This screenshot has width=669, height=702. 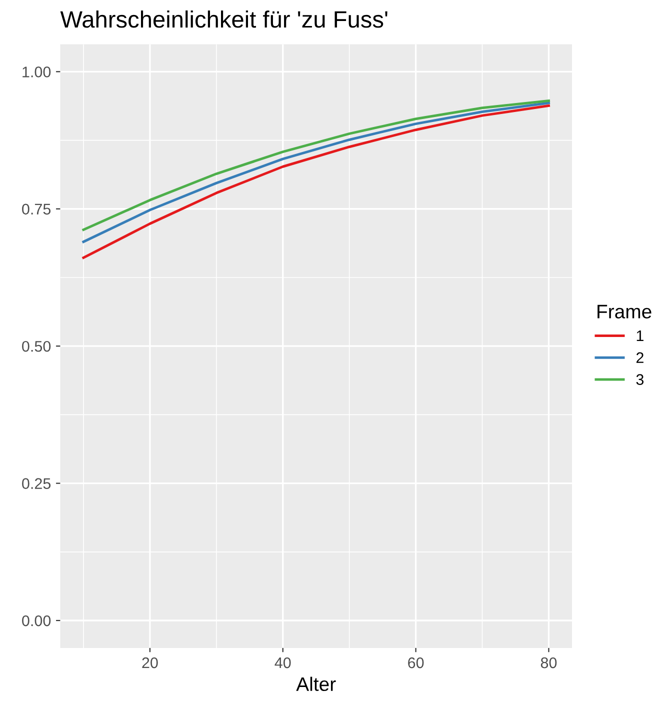 What do you see at coordinates (36, 209) in the screenshot?
I see `y-tick-label: 0.75` at bounding box center [36, 209].